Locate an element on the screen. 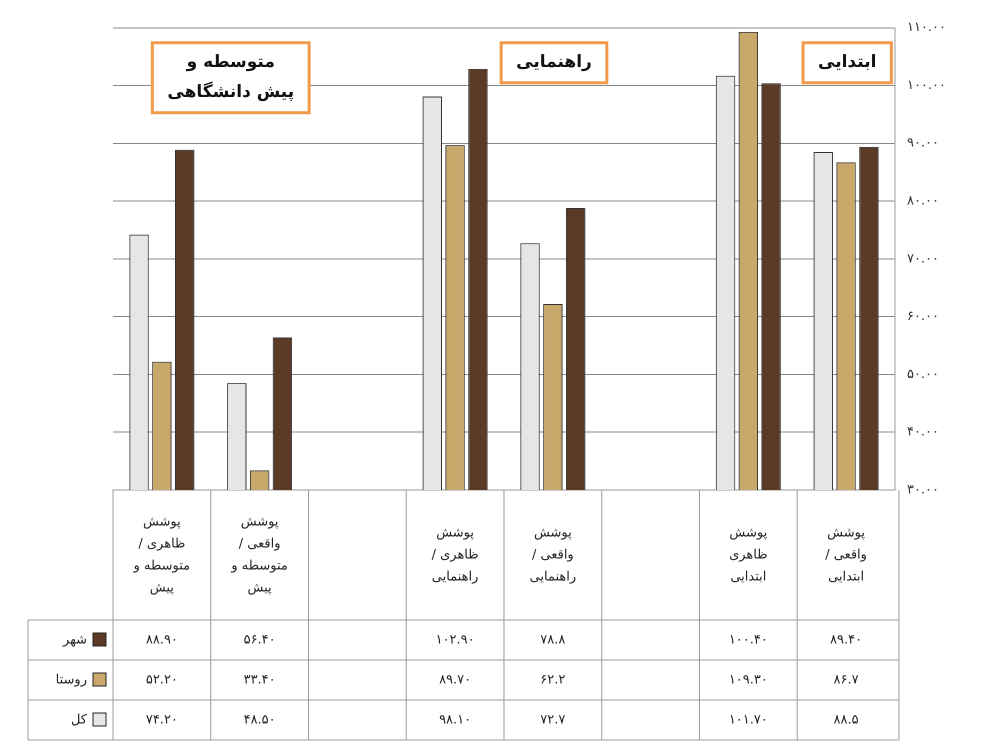 The width and height of the screenshot is (981, 755). x-tick-label: پوشش ظاهری / متوسطه و پیش is located at coordinates (161, 555).